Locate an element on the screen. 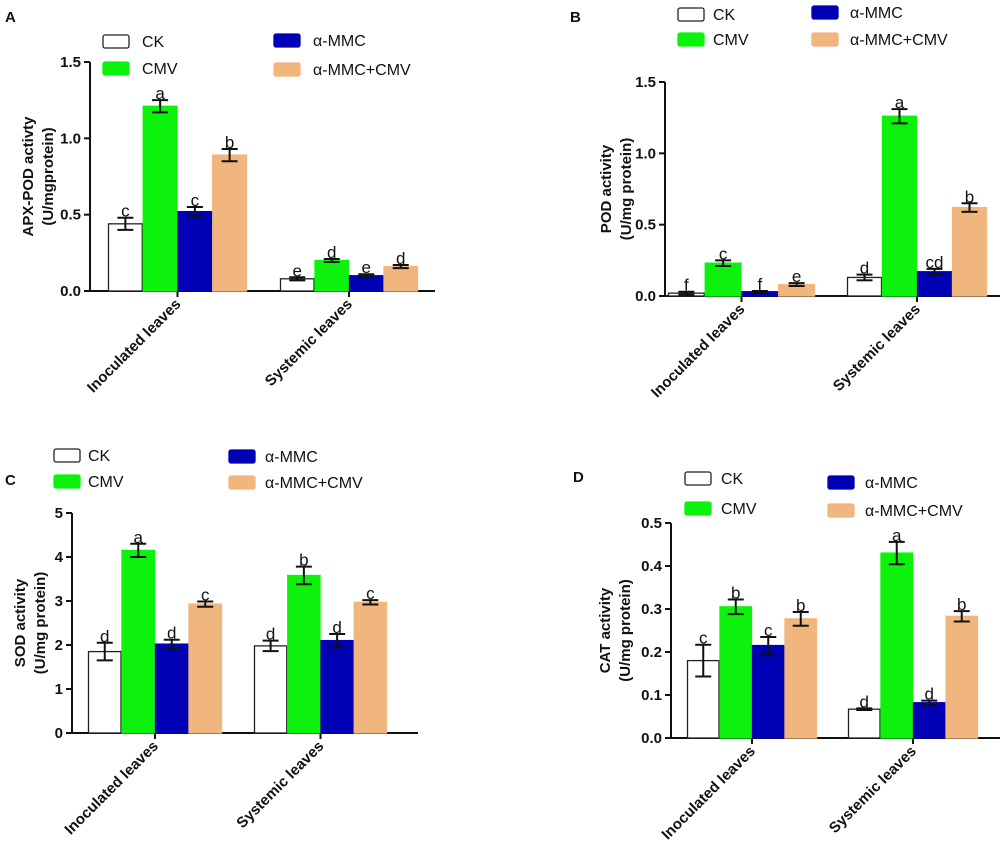 This screenshot has height=863, width=1000. y-axis-label: SOD activity is located at coordinates (20, 622).